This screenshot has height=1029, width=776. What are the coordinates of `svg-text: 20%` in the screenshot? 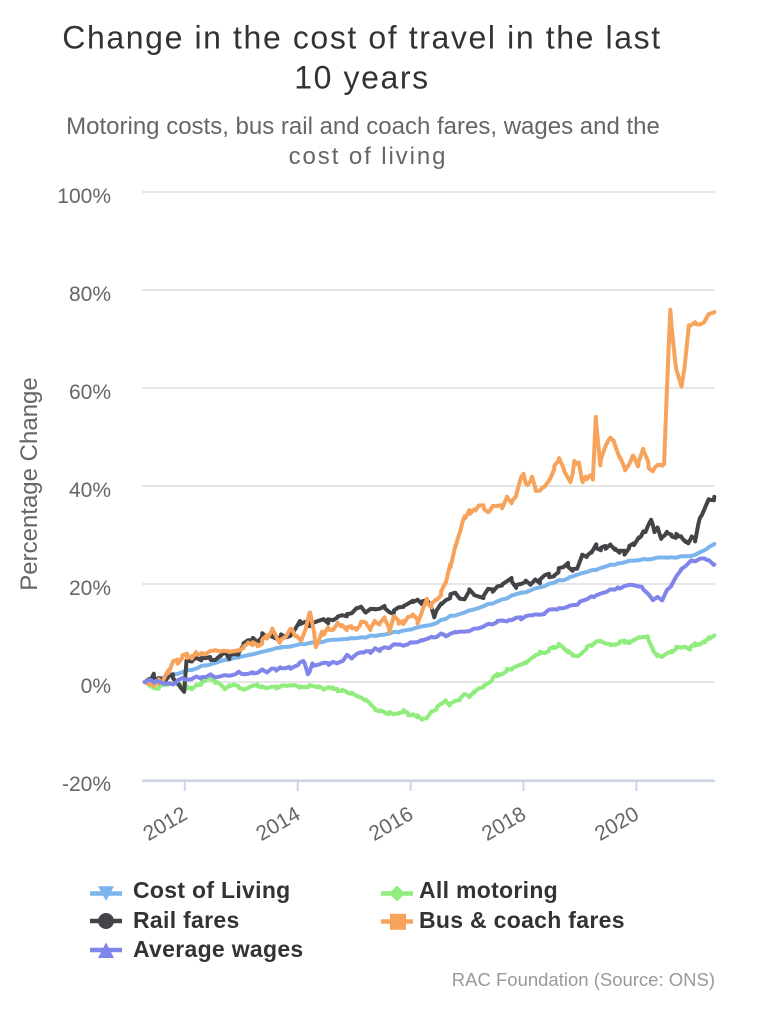 It's located at (90, 588).